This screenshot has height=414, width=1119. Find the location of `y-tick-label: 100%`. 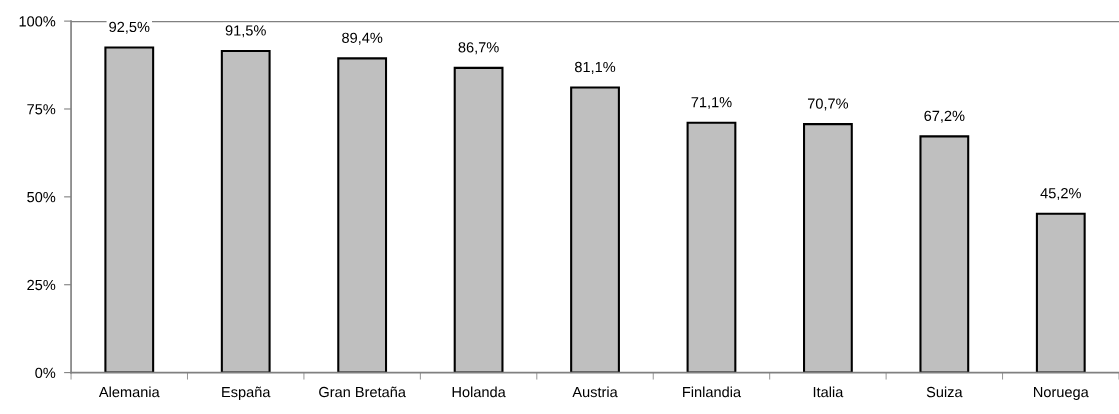

y-tick-label: 100% is located at coordinates (37, 21).